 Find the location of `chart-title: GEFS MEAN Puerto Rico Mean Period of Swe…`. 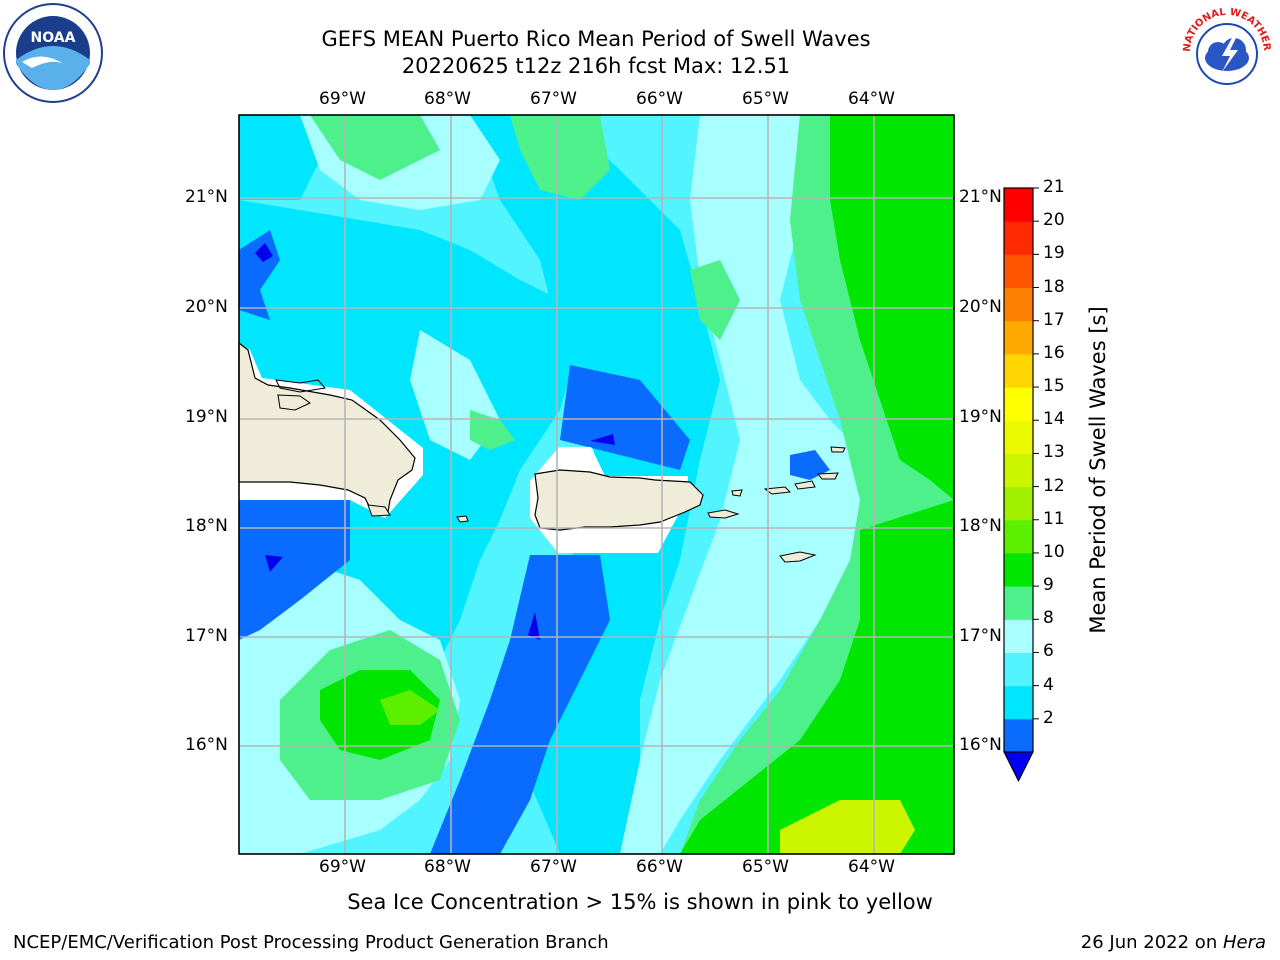

chart-title: GEFS MEAN Puerto Rico Mean Period of Swe… is located at coordinates (596, 39).